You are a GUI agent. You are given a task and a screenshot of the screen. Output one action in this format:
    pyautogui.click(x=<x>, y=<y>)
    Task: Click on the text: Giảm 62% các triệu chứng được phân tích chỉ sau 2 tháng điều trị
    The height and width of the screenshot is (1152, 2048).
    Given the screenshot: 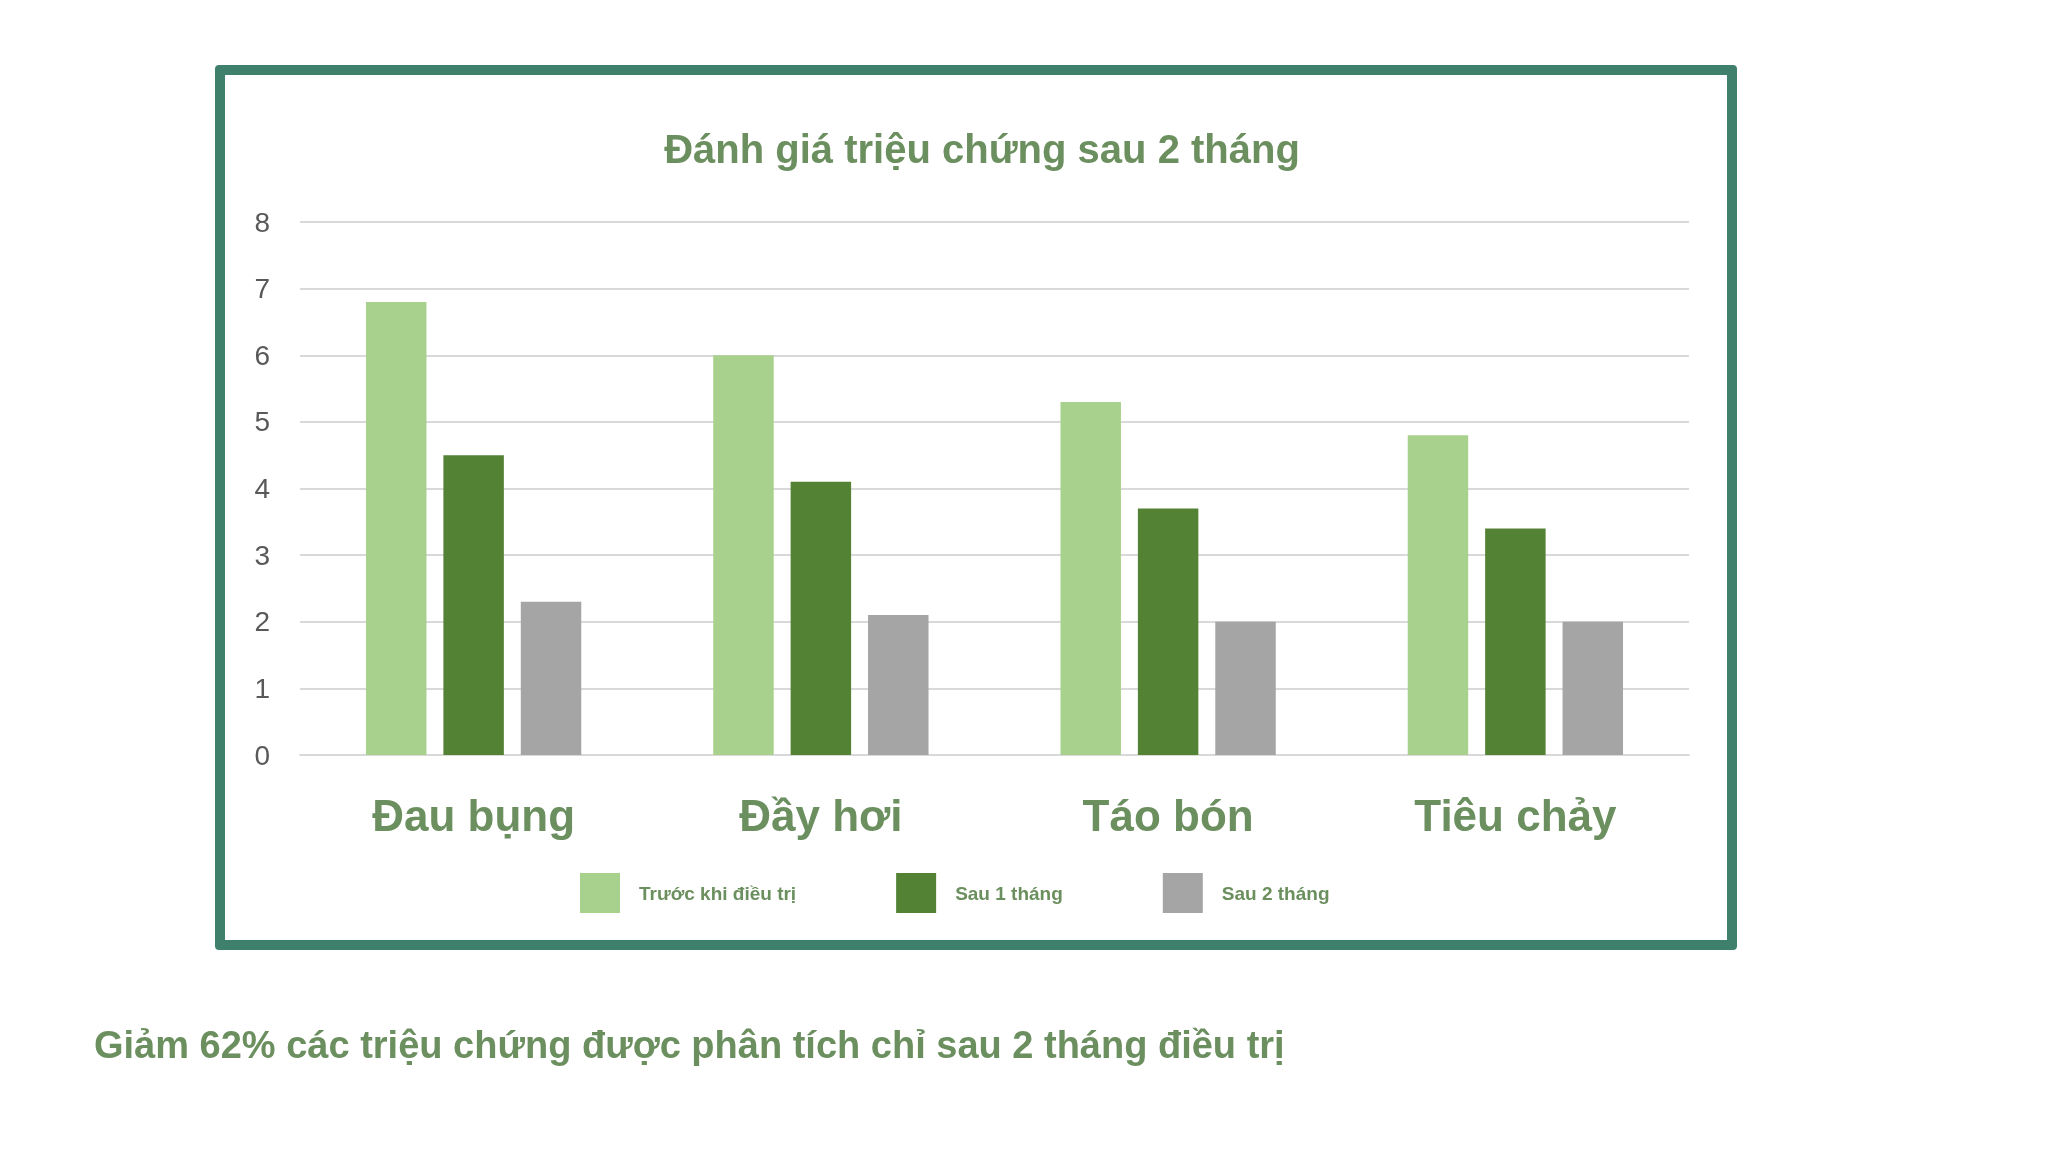 What is the action you would take?
    pyautogui.click(x=689, y=1045)
    